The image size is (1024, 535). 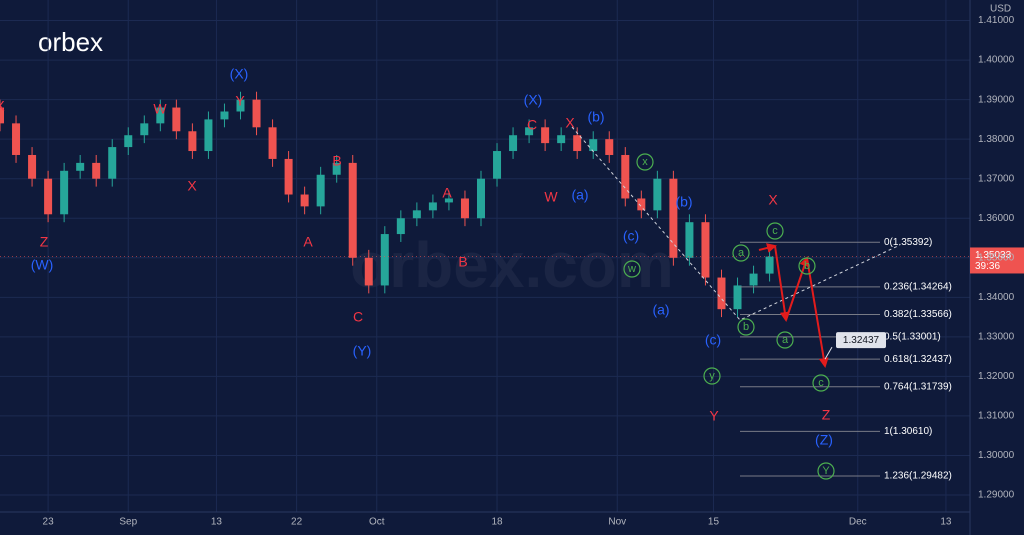 What do you see at coordinates (828, 353) in the screenshot?
I see `callout-pointer` at bounding box center [828, 353].